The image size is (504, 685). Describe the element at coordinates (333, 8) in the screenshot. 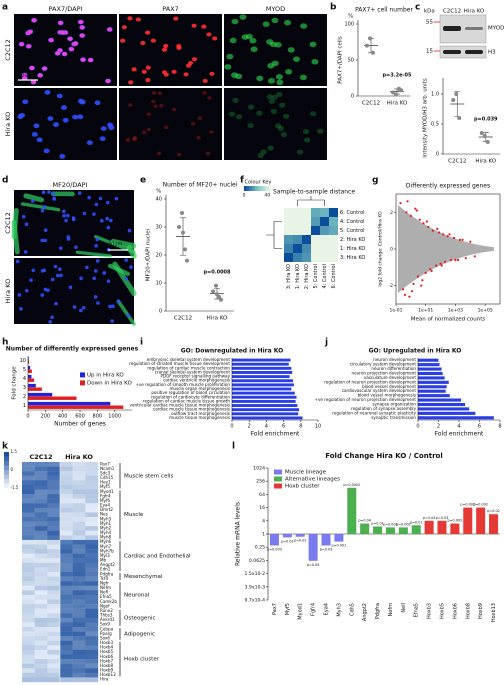

I see `panel-label: b` at that location.